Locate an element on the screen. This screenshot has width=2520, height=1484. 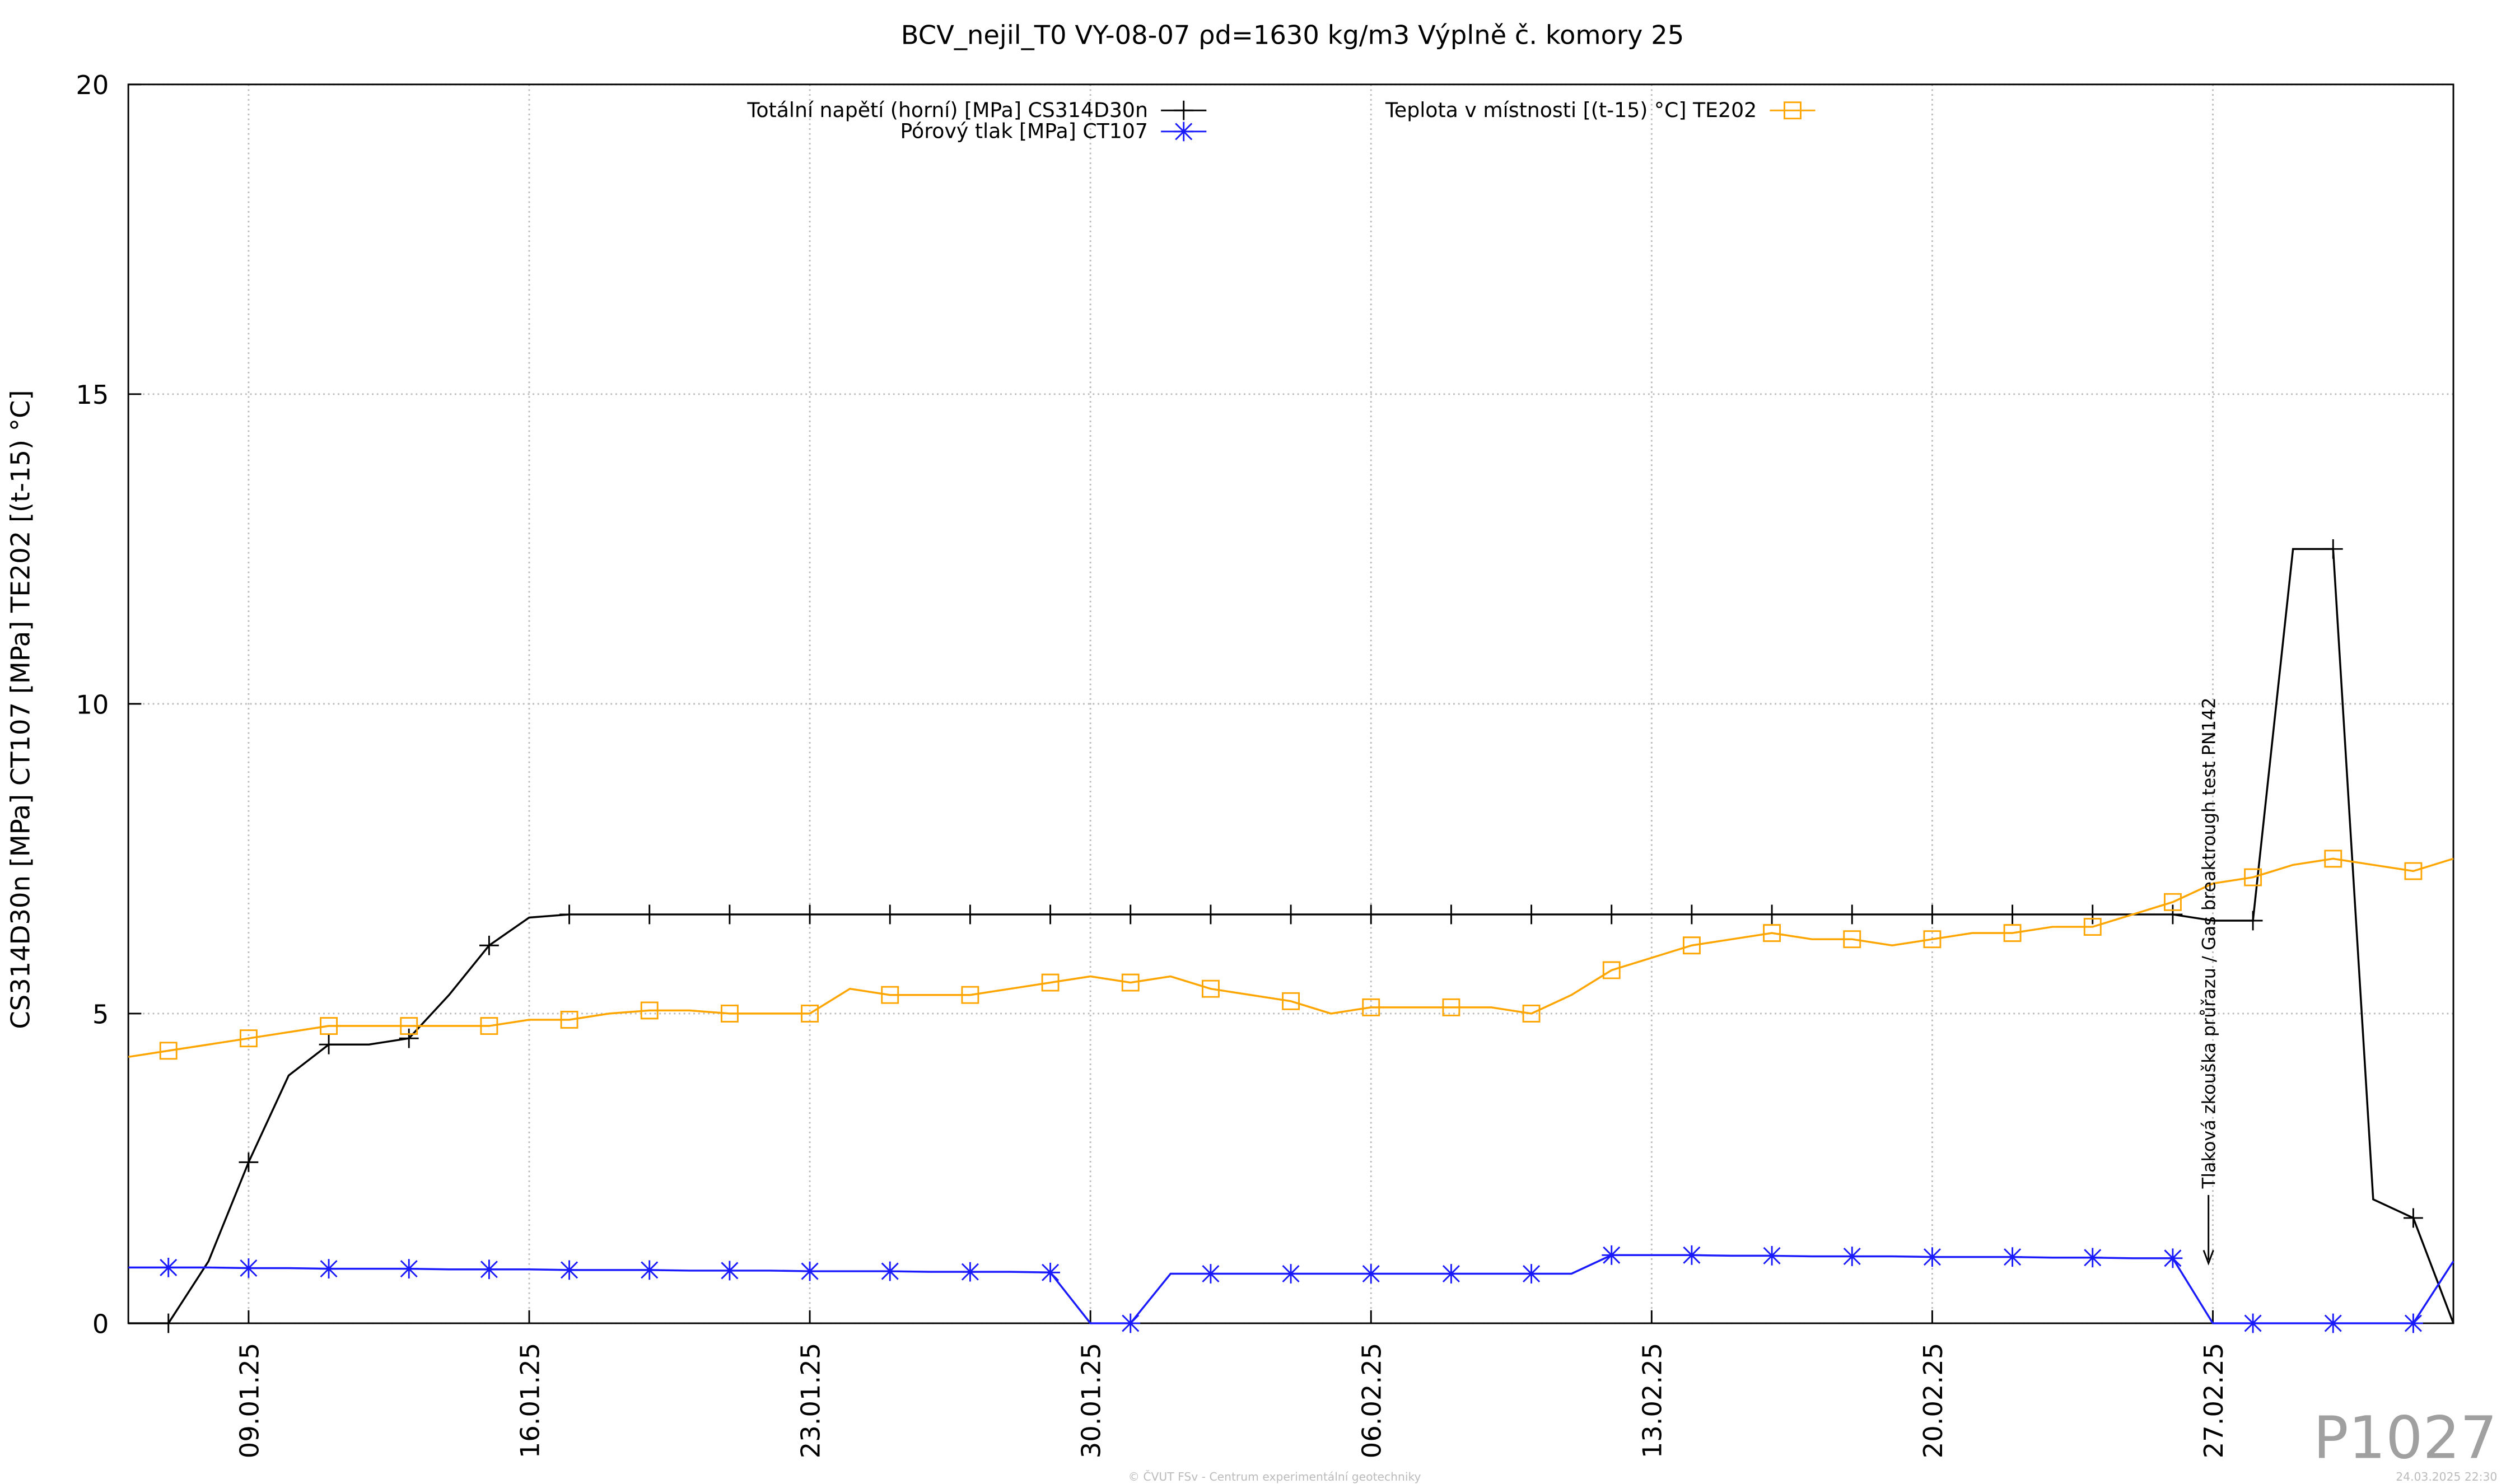
y-tick-label: 5 is located at coordinates (101, 1014).